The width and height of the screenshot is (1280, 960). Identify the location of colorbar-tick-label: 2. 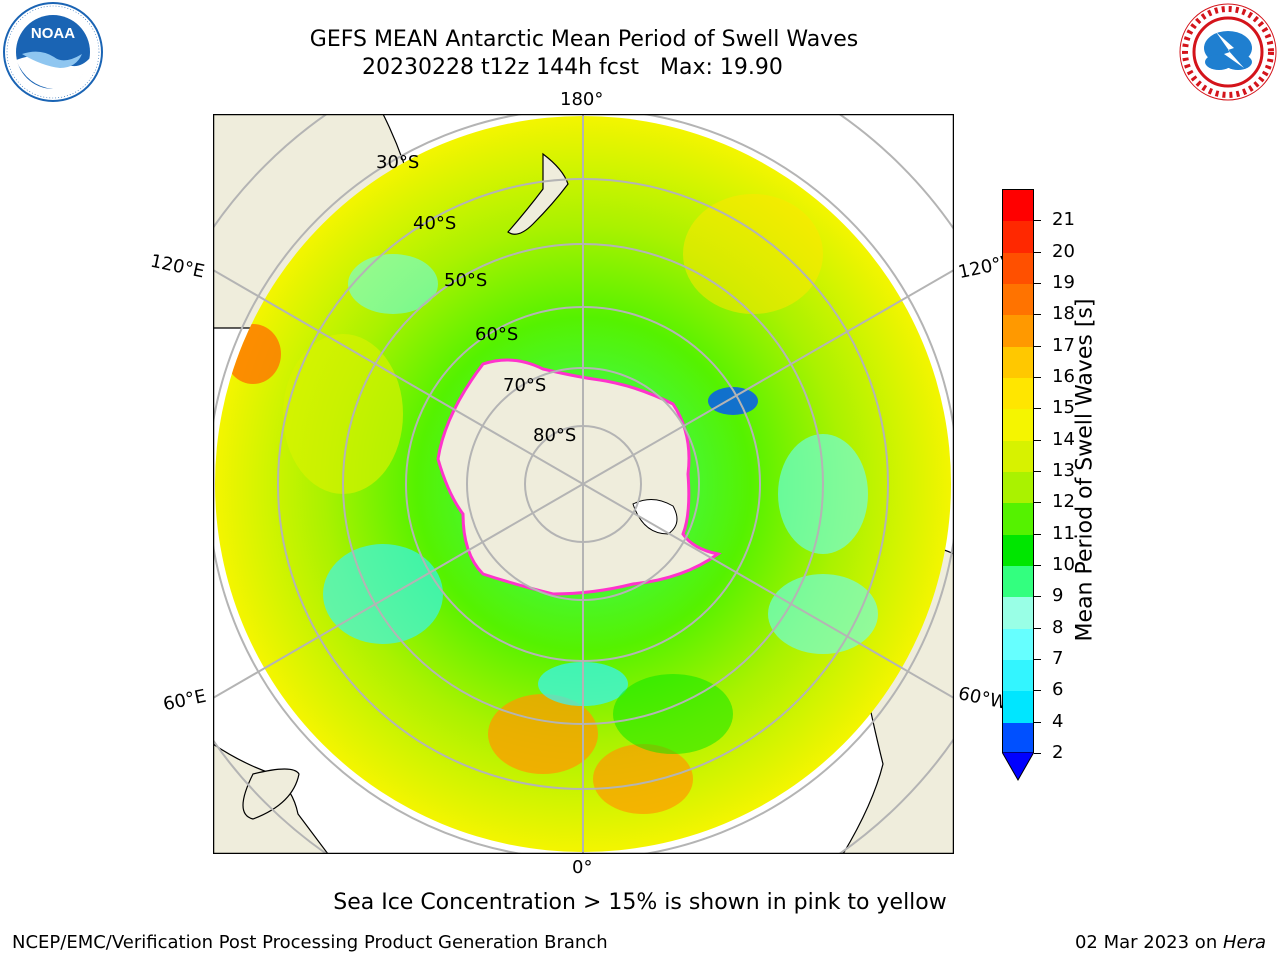
(1058, 752).